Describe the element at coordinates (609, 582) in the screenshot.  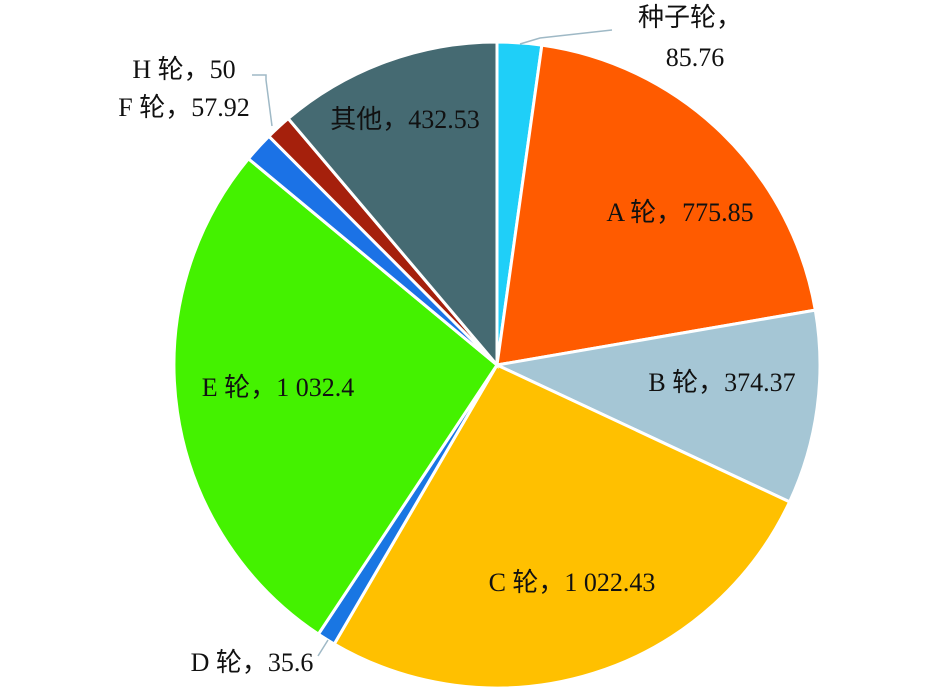
I see `label-value: 1 022.43` at that location.